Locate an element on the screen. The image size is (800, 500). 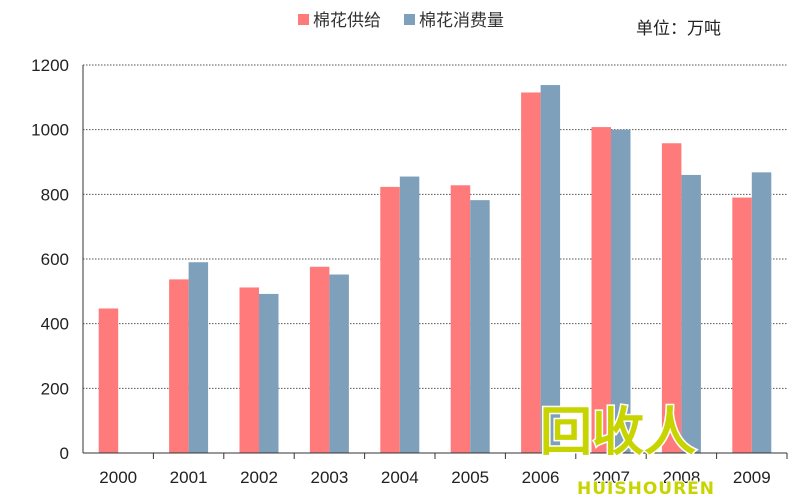
x-tick-labels: 2000 2001 2002 2003 2004 2005 2006 2007 2008 2009 is located at coordinates (434, 477).